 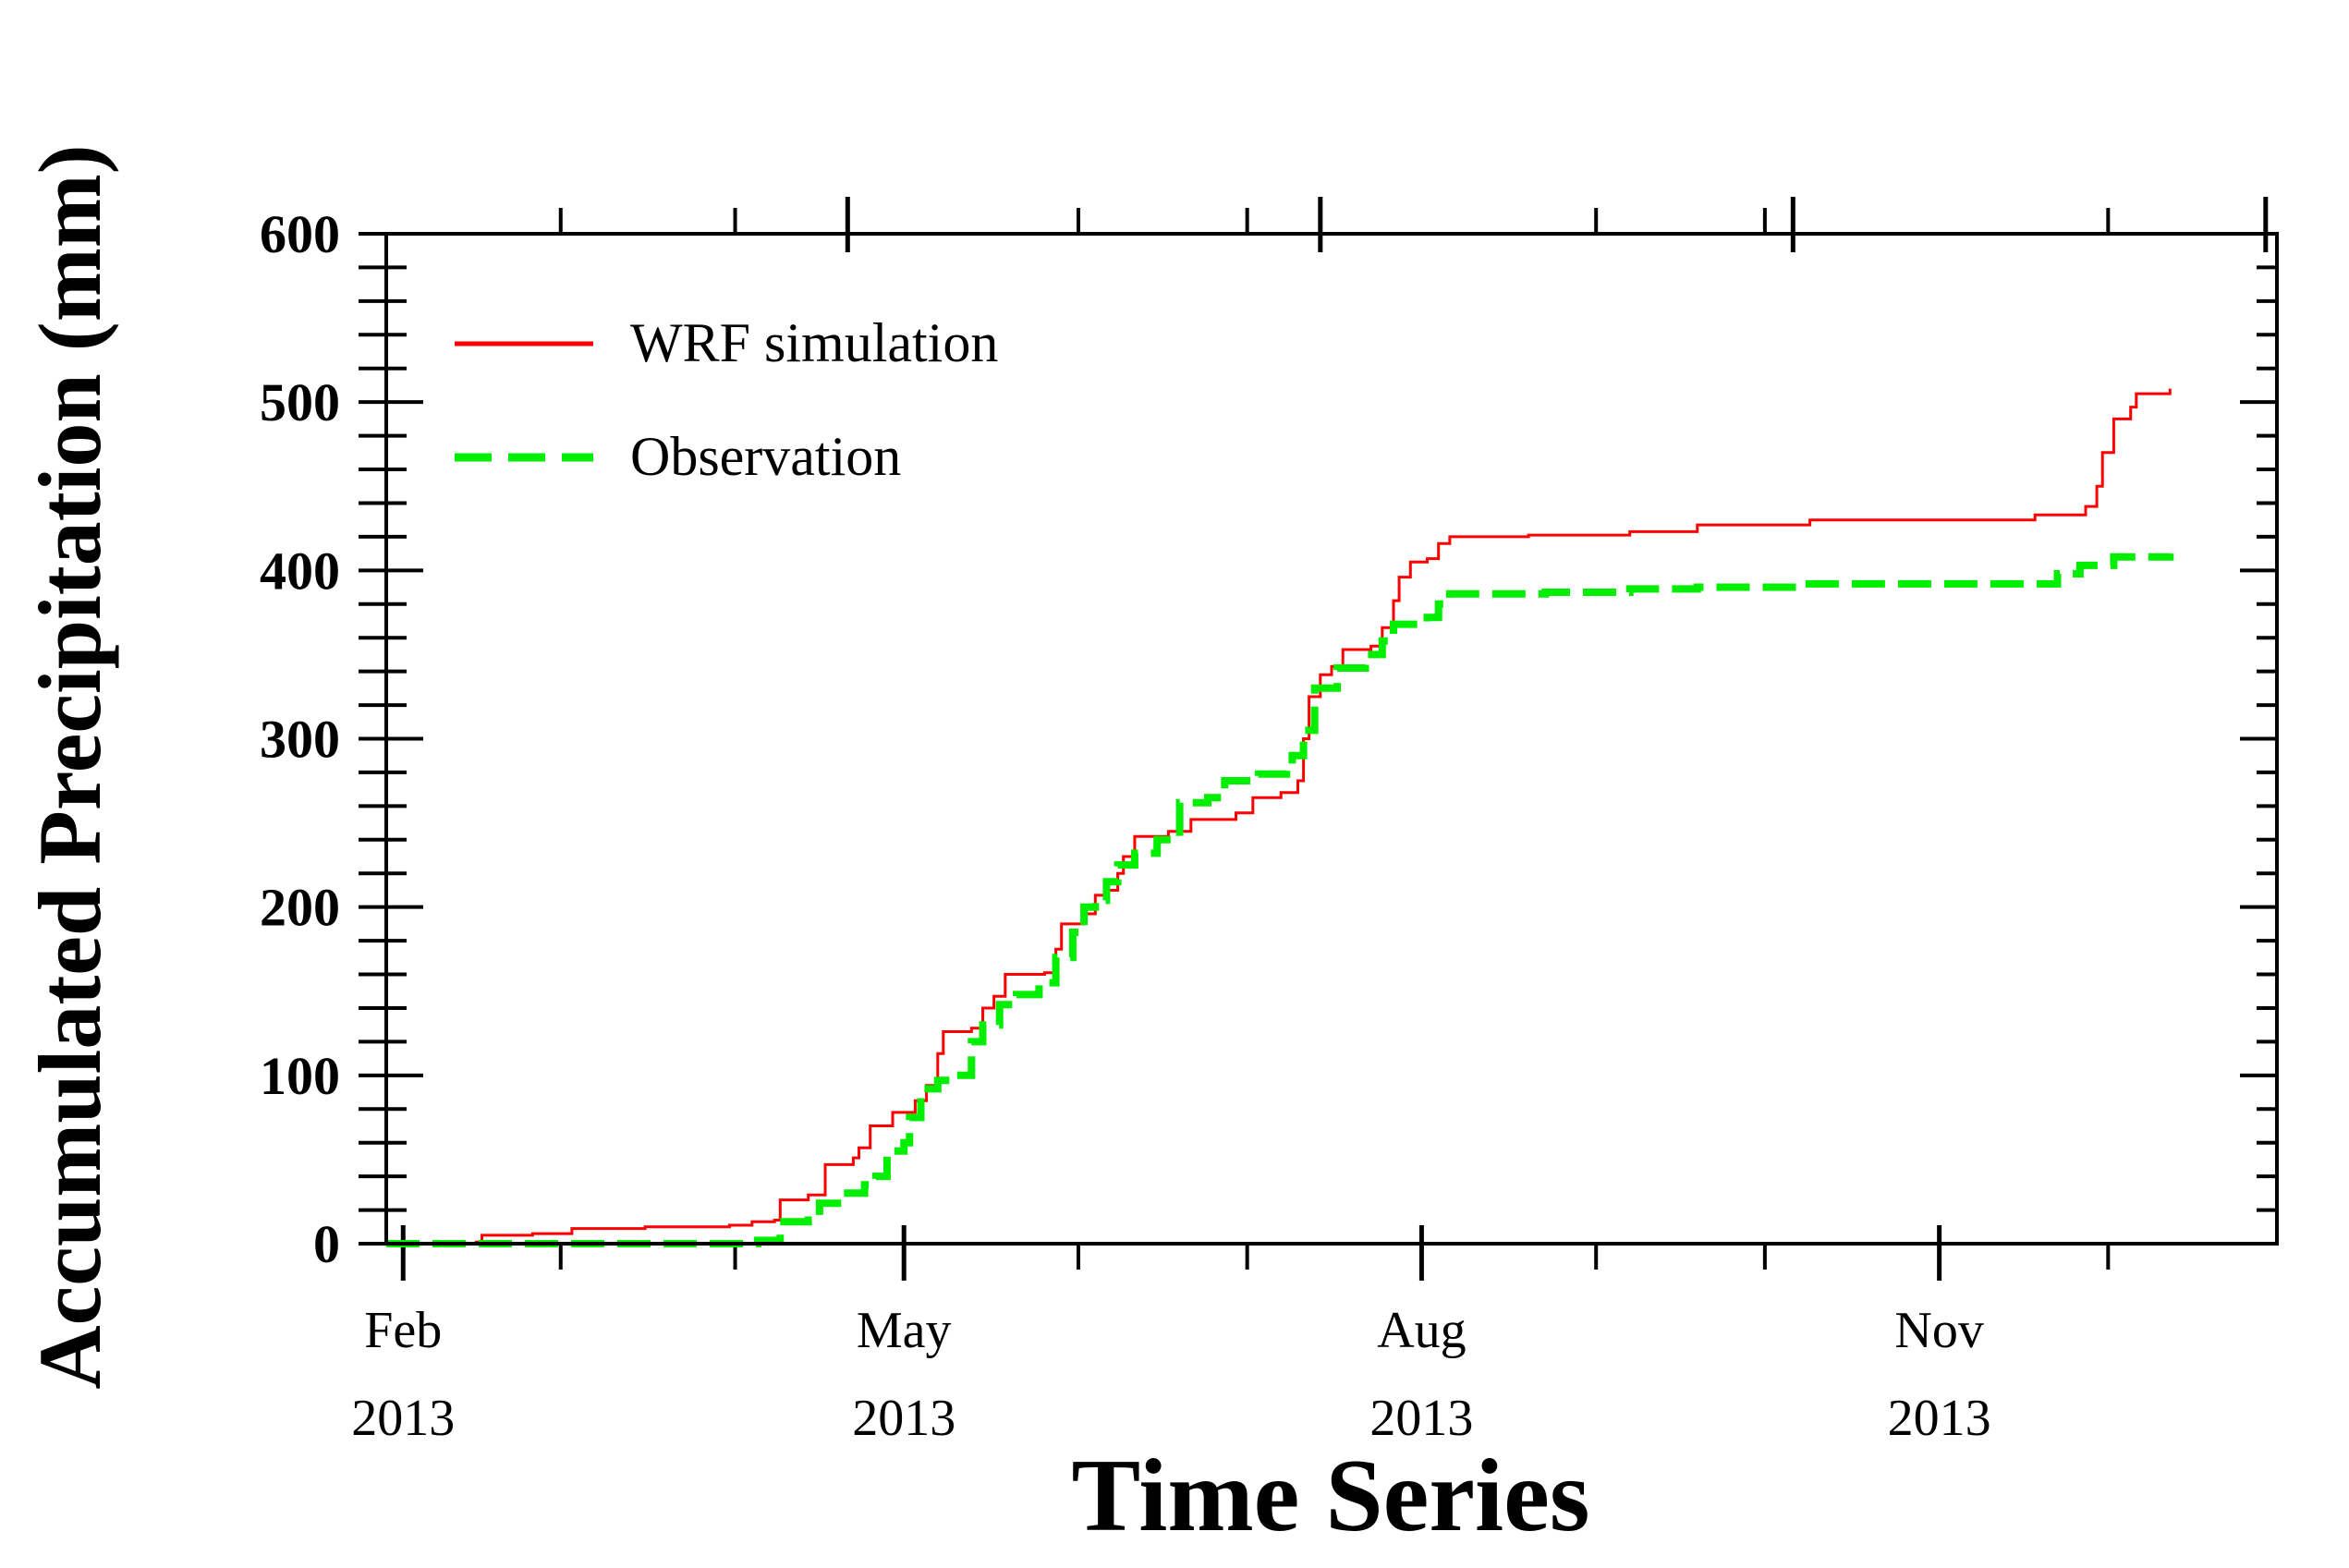 I want to click on x-tick-label-month: Nov, so click(x=1938, y=1330).